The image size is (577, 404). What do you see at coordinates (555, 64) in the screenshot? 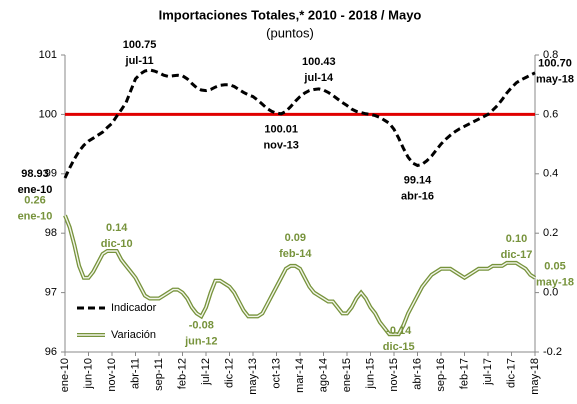
I see `data-label: 100.70` at bounding box center [555, 64].